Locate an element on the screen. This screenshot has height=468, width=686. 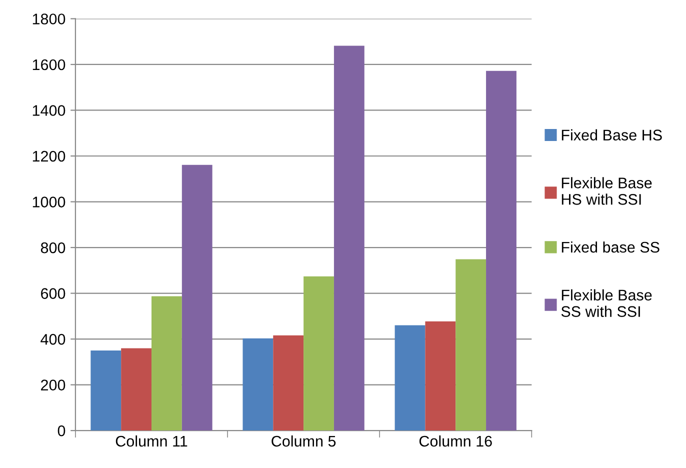
y-tick-label: 400 is located at coordinates (53, 339).